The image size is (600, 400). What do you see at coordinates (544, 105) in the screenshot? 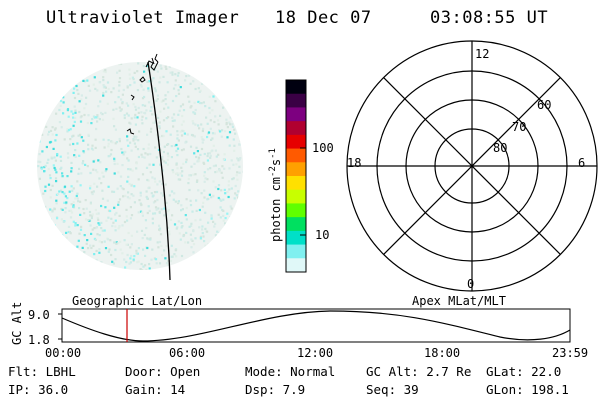
I see `mlat-label-60: 60` at bounding box center [544, 105].